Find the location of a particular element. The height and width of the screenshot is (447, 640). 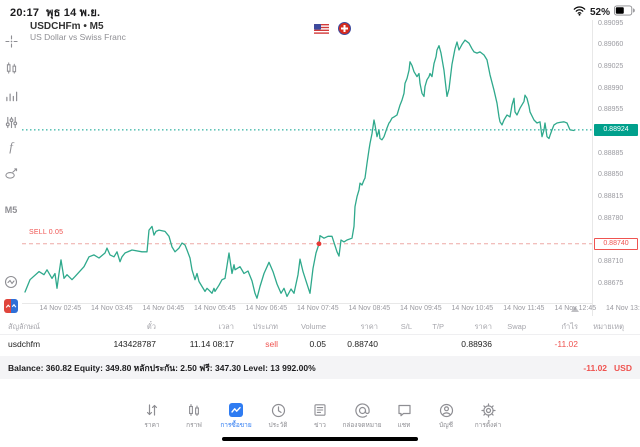

tab-chat: แชท is located at coordinates (404, 417).